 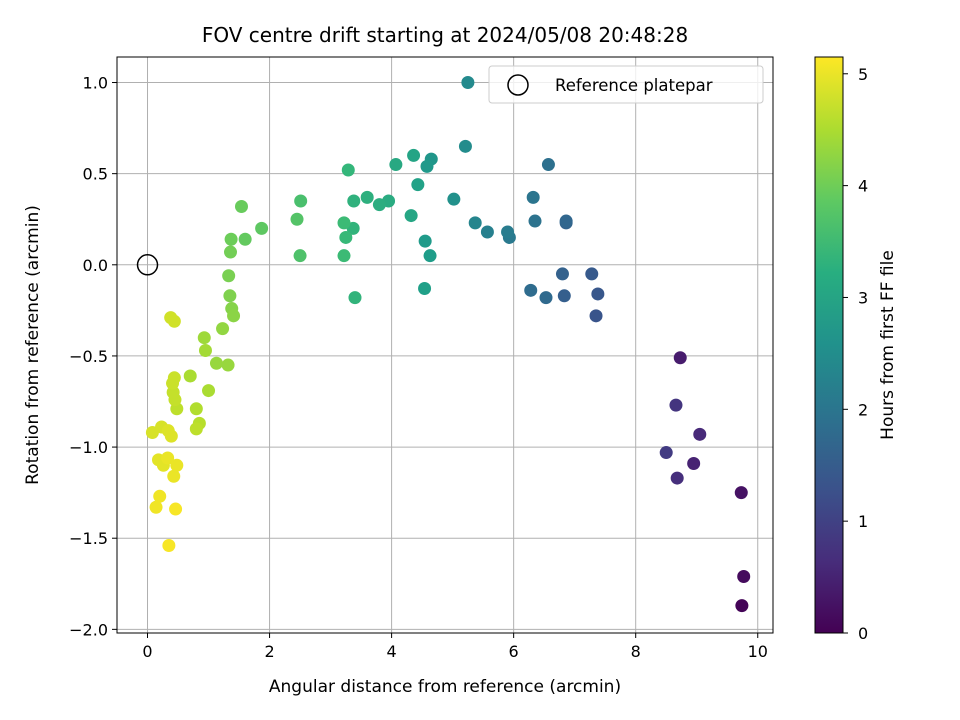 I want to click on x-tick-label: 4, so click(x=392, y=651).